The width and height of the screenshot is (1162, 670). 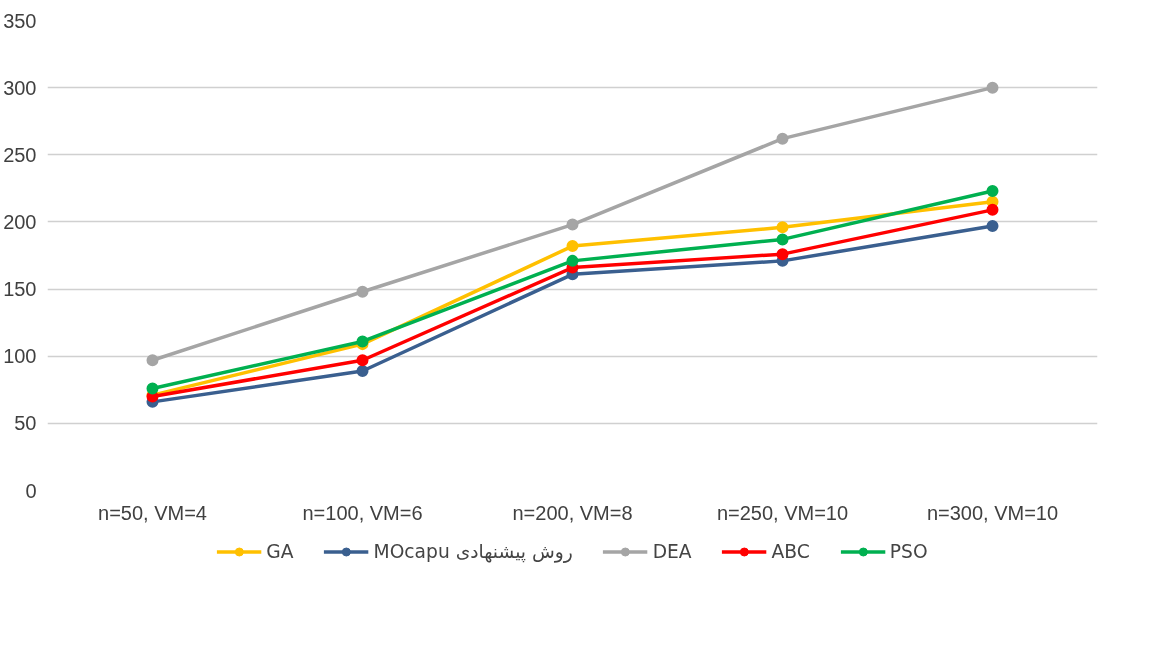 What do you see at coordinates (280, 551) in the screenshot?
I see `legend-label: GA` at bounding box center [280, 551].